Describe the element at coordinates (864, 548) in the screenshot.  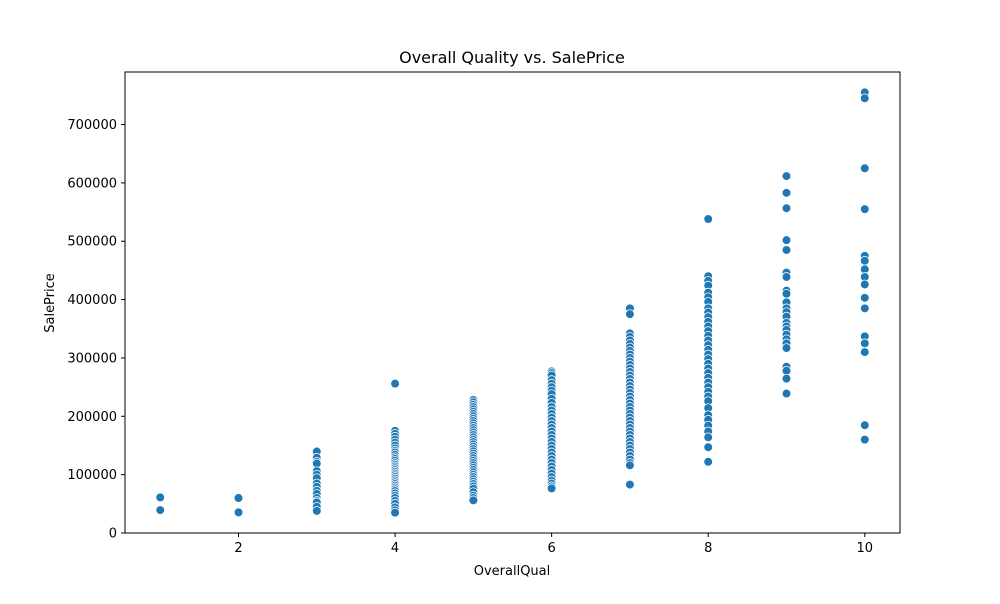
I see `x-tick-label: 10` at that location.